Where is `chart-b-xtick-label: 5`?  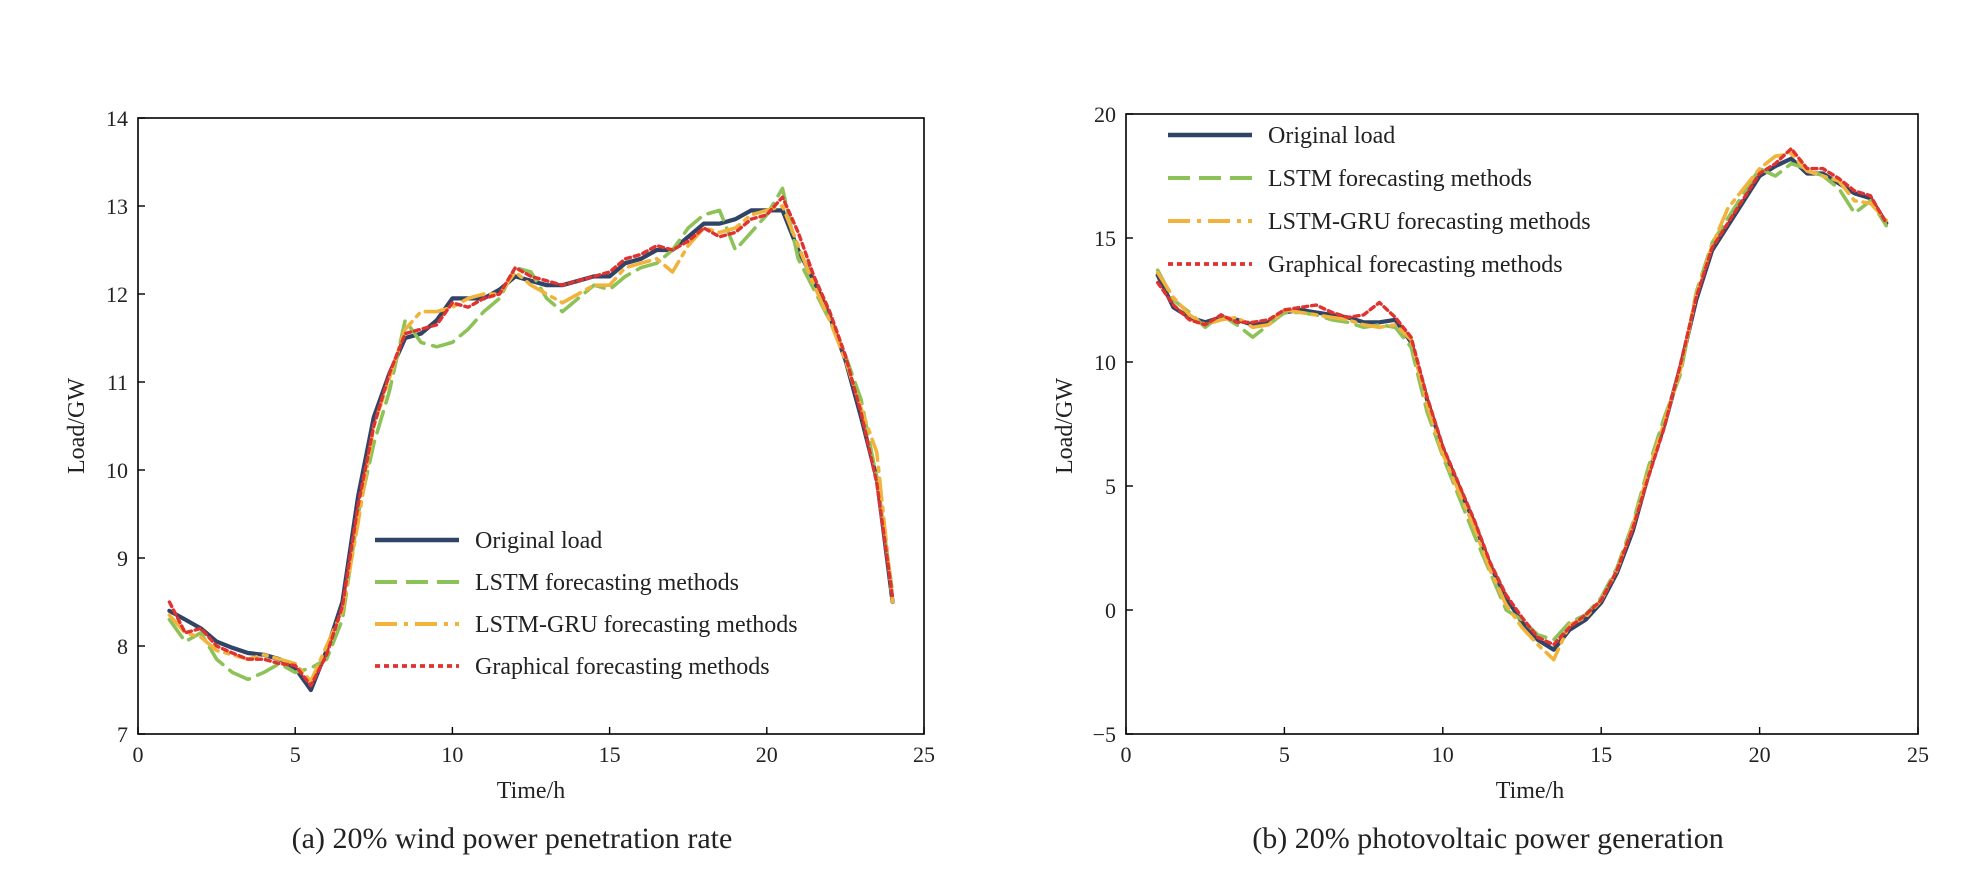
chart-b-xtick-label: 5 is located at coordinates (1284, 754).